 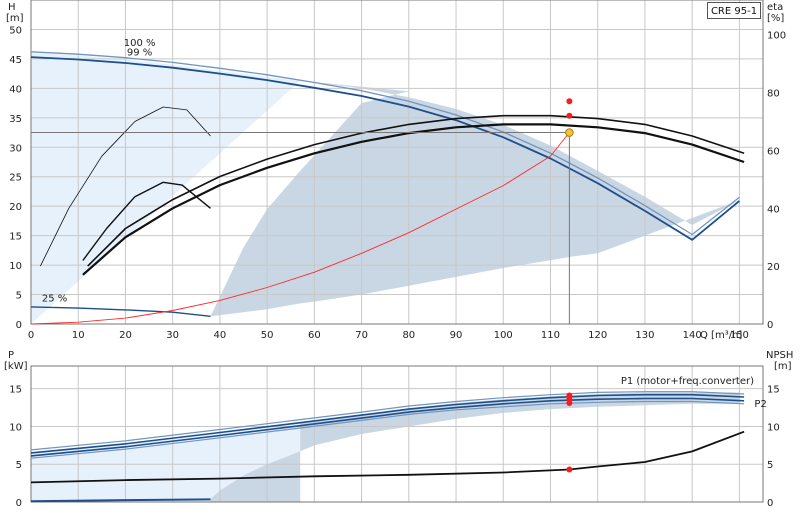 I want to click on y-tick-left-15: 15, so click(x=15, y=237).